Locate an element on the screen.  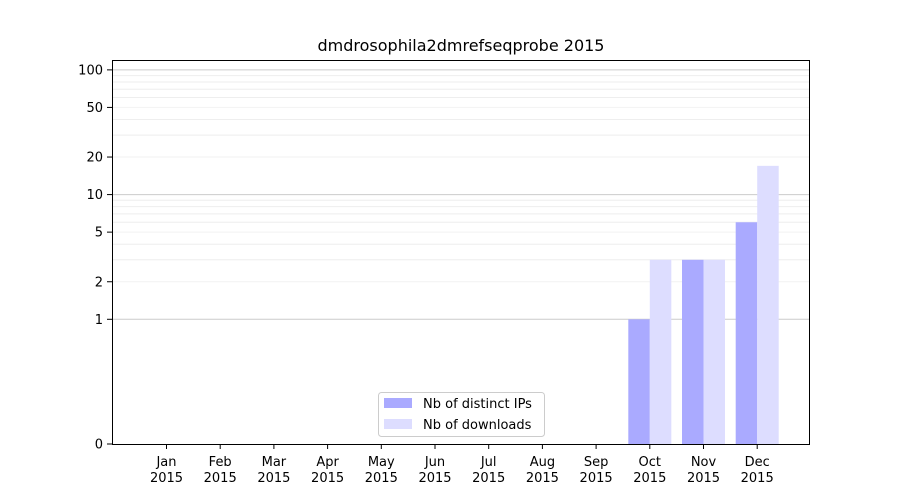
x-tick-label-month: Oct is located at coordinates (650, 462).